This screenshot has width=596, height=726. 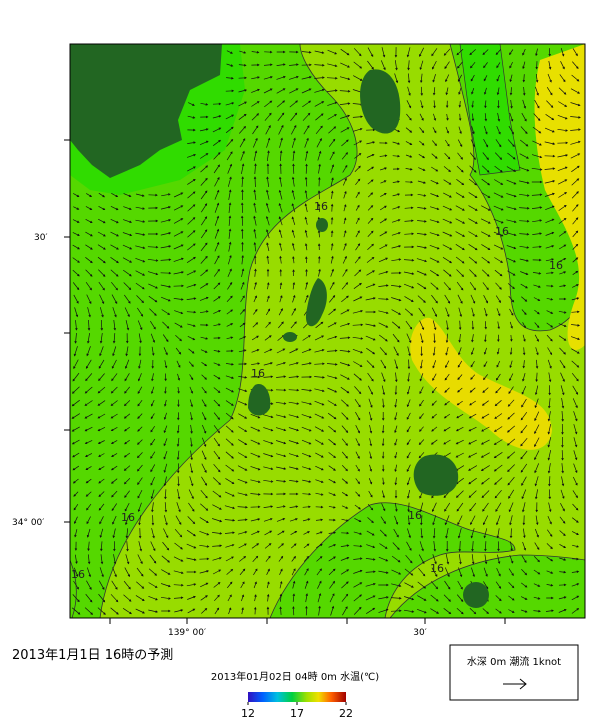 What do you see at coordinates (28, 523) in the screenshot?
I see `lat-label: 34° 00′` at bounding box center [28, 523].